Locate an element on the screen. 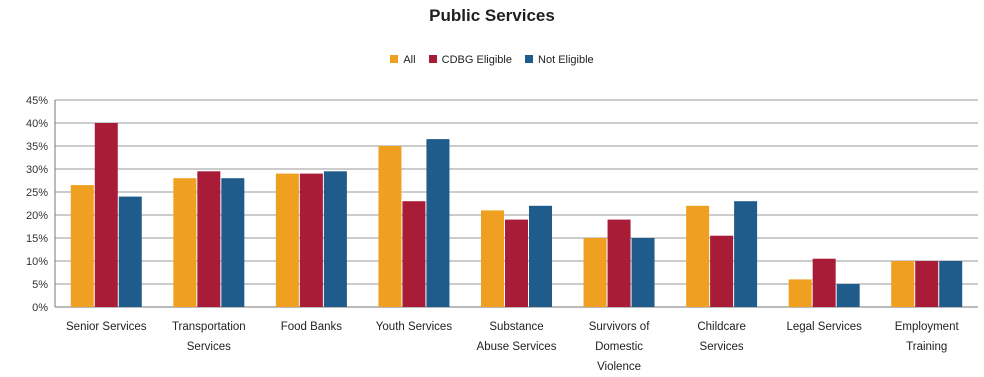 The height and width of the screenshot is (377, 984). x-tick-label: Senior Services is located at coordinates (106, 327).